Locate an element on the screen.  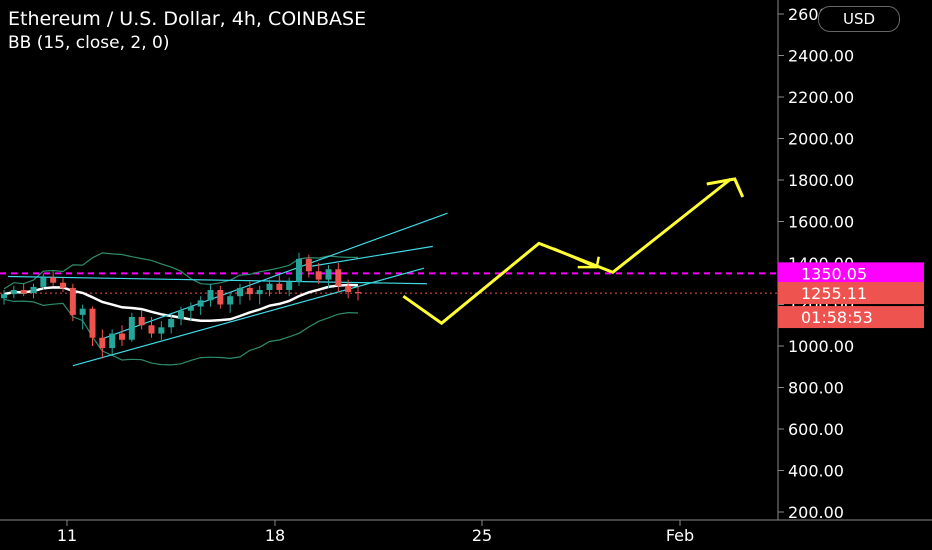
trend-line-channel-upper is located at coordinates (273, 276).